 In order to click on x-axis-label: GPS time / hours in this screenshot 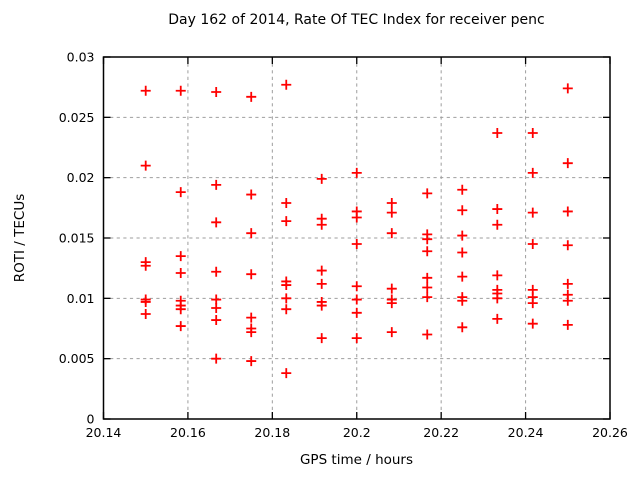, I will do `click(356, 460)`.